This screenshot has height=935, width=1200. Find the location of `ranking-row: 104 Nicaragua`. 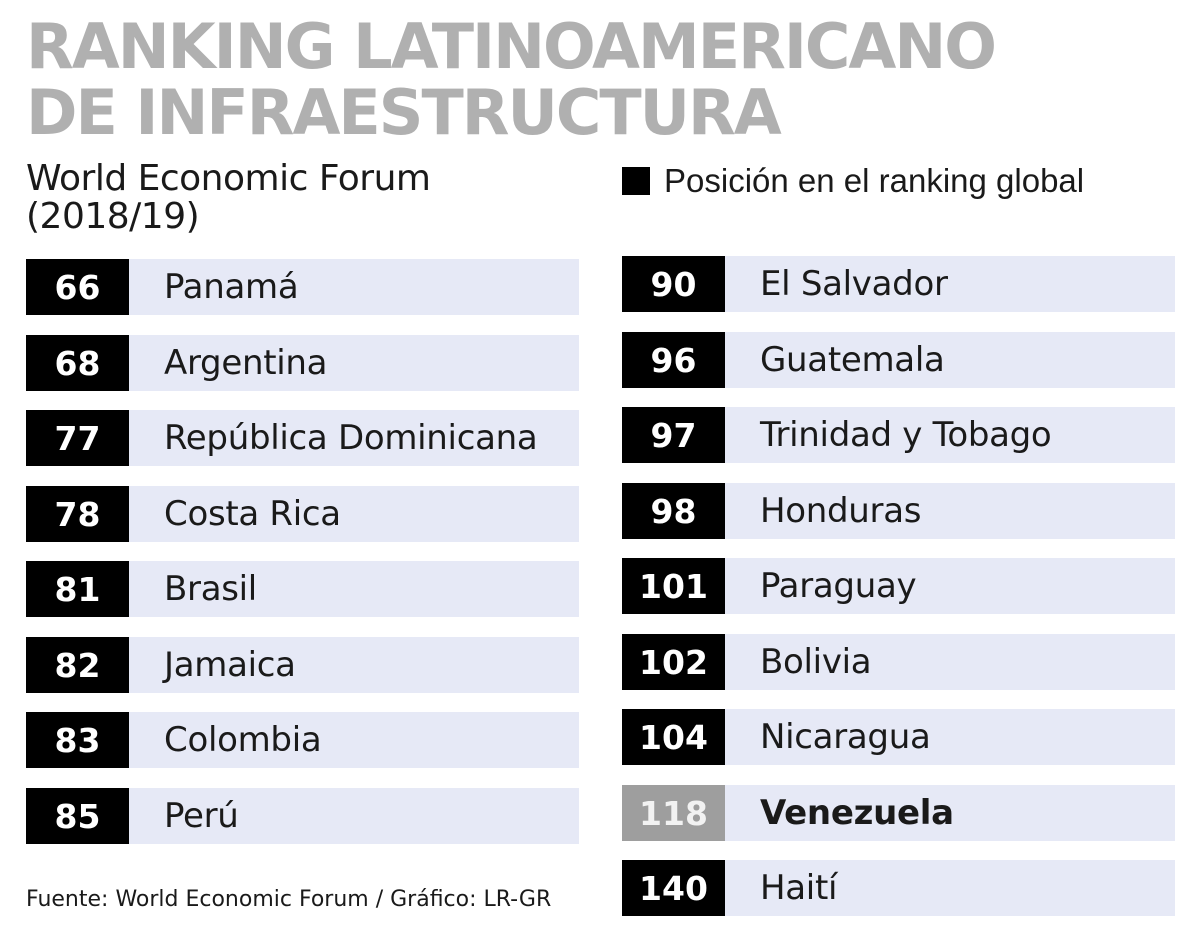

ranking-row: 104 Nicaragua is located at coordinates (898, 737).